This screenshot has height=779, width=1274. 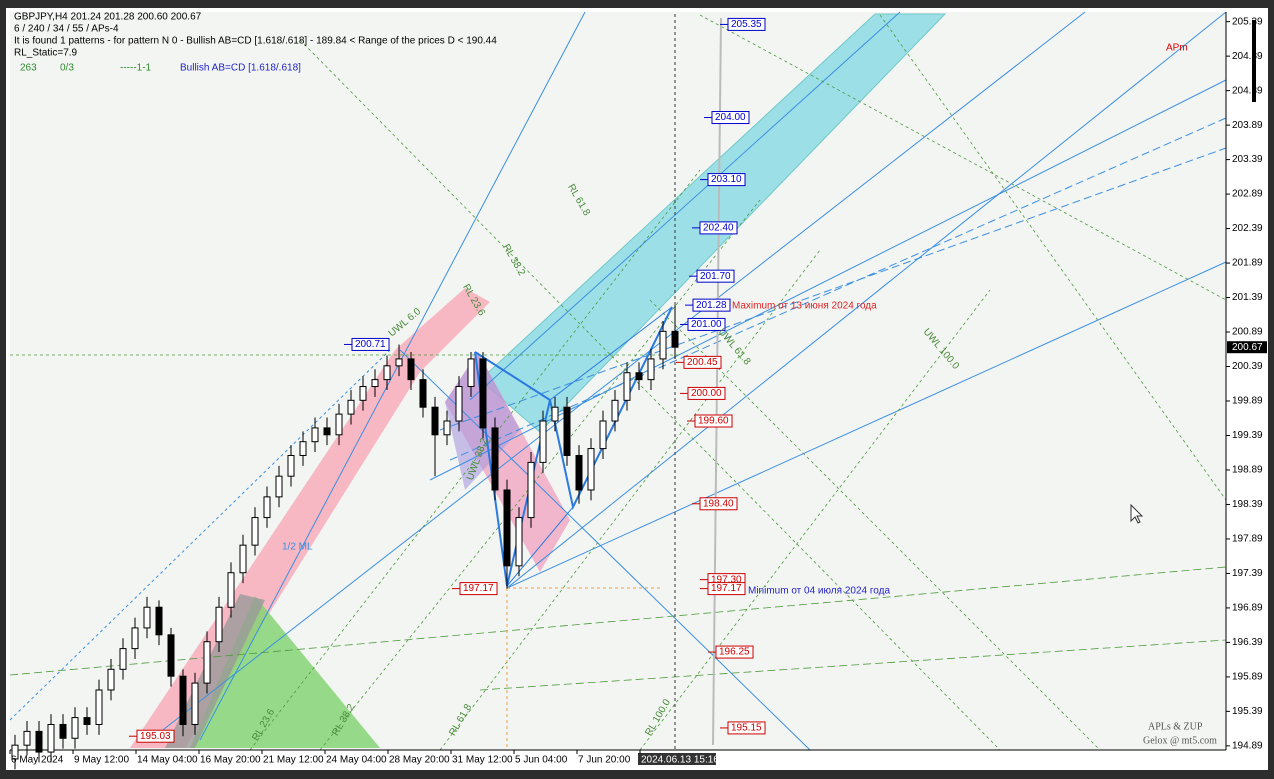 What do you see at coordinates (293, 760) in the screenshot?
I see `x-tick-label: 21 May 12:00` at bounding box center [293, 760].